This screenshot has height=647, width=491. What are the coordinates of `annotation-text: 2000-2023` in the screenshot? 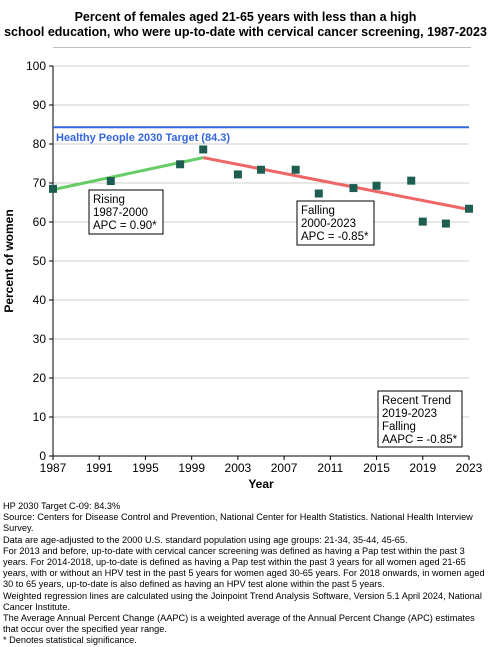 It's located at (328, 224).